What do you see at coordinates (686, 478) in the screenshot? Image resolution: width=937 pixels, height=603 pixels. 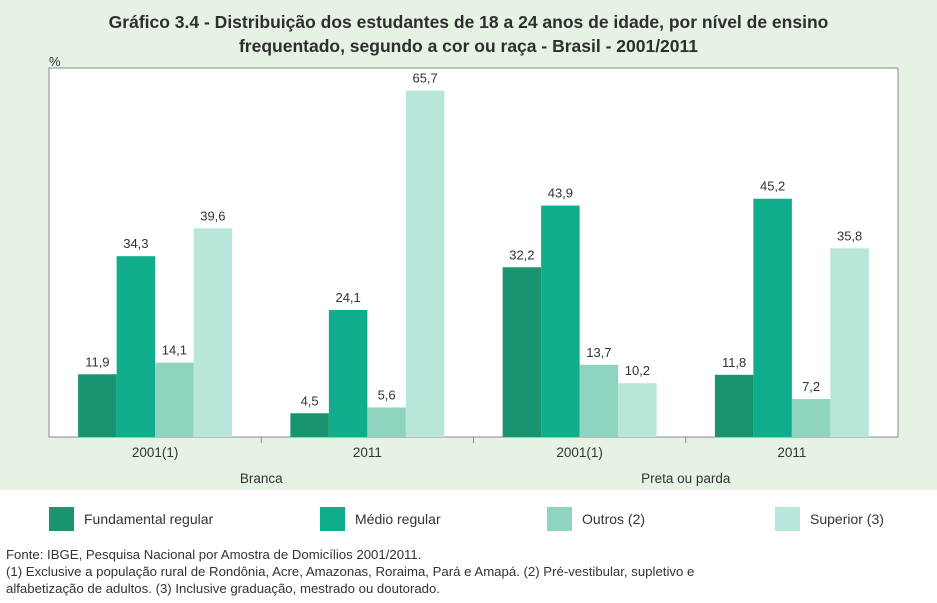 I see `group-label: Preta ou parda` at bounding box center [686, 478].